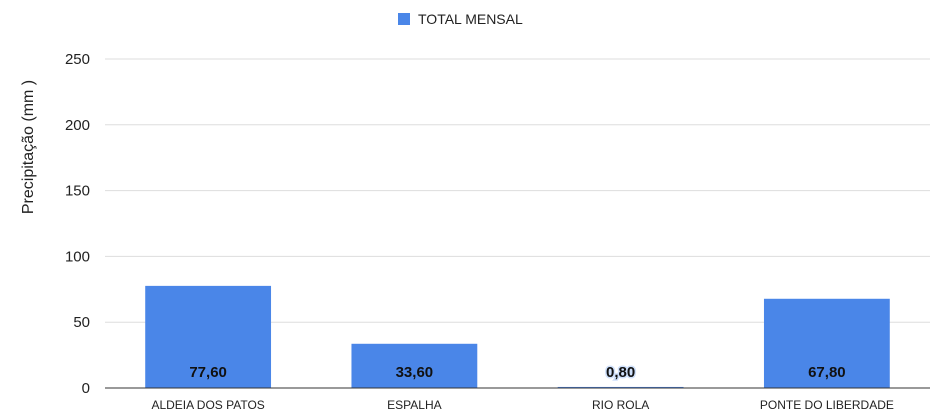  What do you see at coordinates (404, 19) in the screenshot?
I see `legend-swatch` at bounding box center [404, 19].